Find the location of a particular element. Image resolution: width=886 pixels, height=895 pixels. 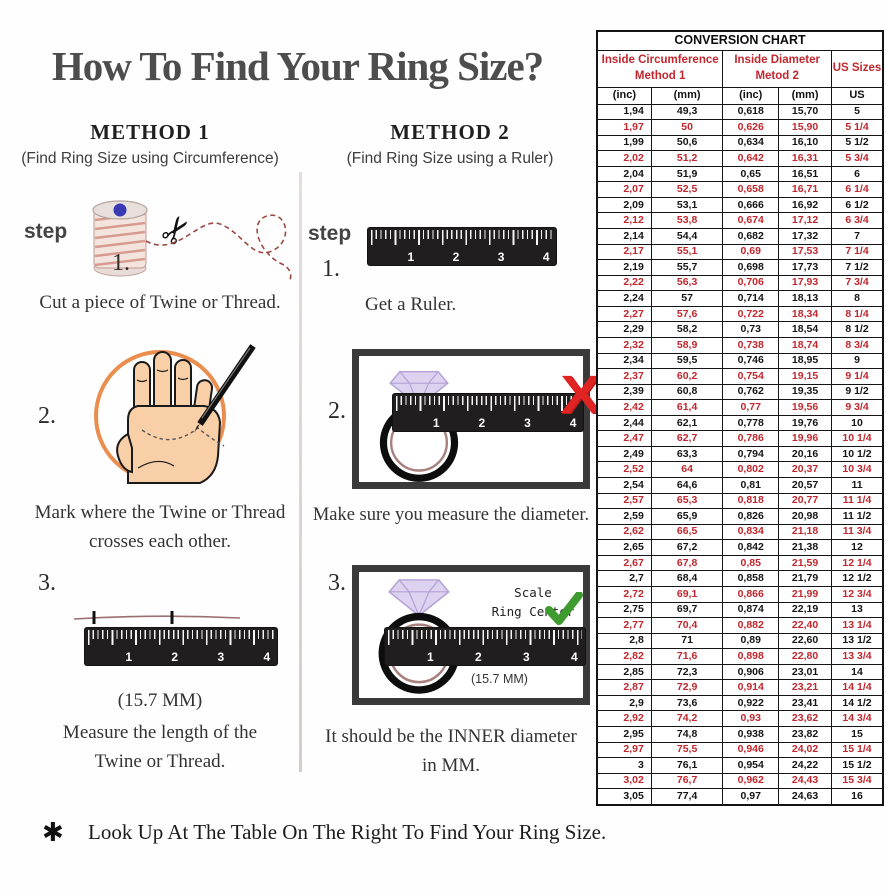

table-row: 2,12 53,8 0,674 17,12 6 3/4 is located at coordinates (740, 220).